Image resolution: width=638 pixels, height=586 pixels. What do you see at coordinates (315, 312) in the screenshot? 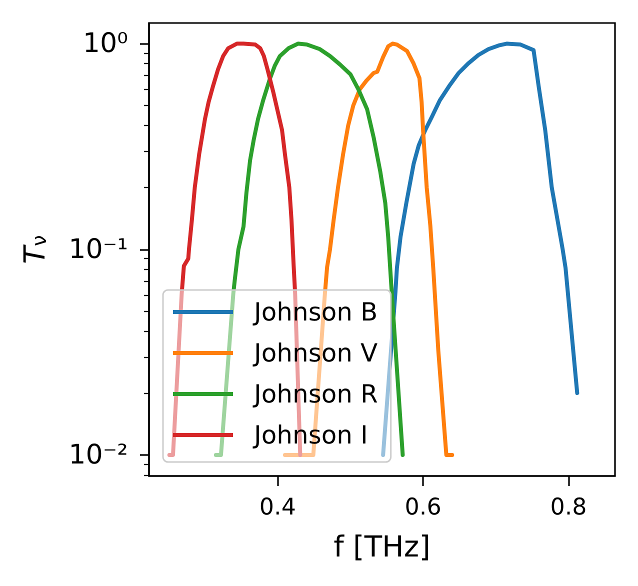
I see `legend-label: Johnson B` at bounding box center [315, 312].